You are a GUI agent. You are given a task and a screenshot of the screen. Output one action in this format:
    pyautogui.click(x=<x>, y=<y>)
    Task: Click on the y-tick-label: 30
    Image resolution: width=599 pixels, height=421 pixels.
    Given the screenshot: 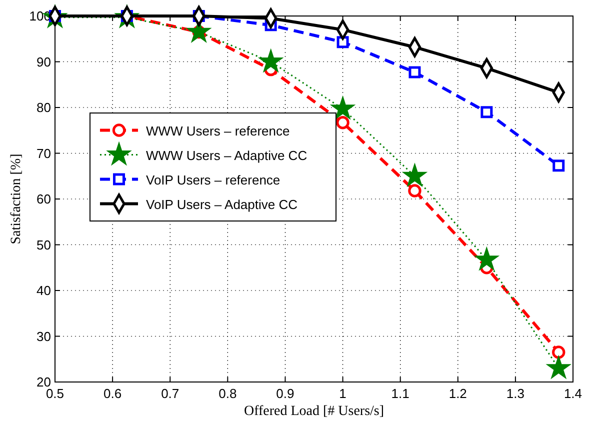 What is the action you would take?
    pyautogui.click(x=43, y=336)
    